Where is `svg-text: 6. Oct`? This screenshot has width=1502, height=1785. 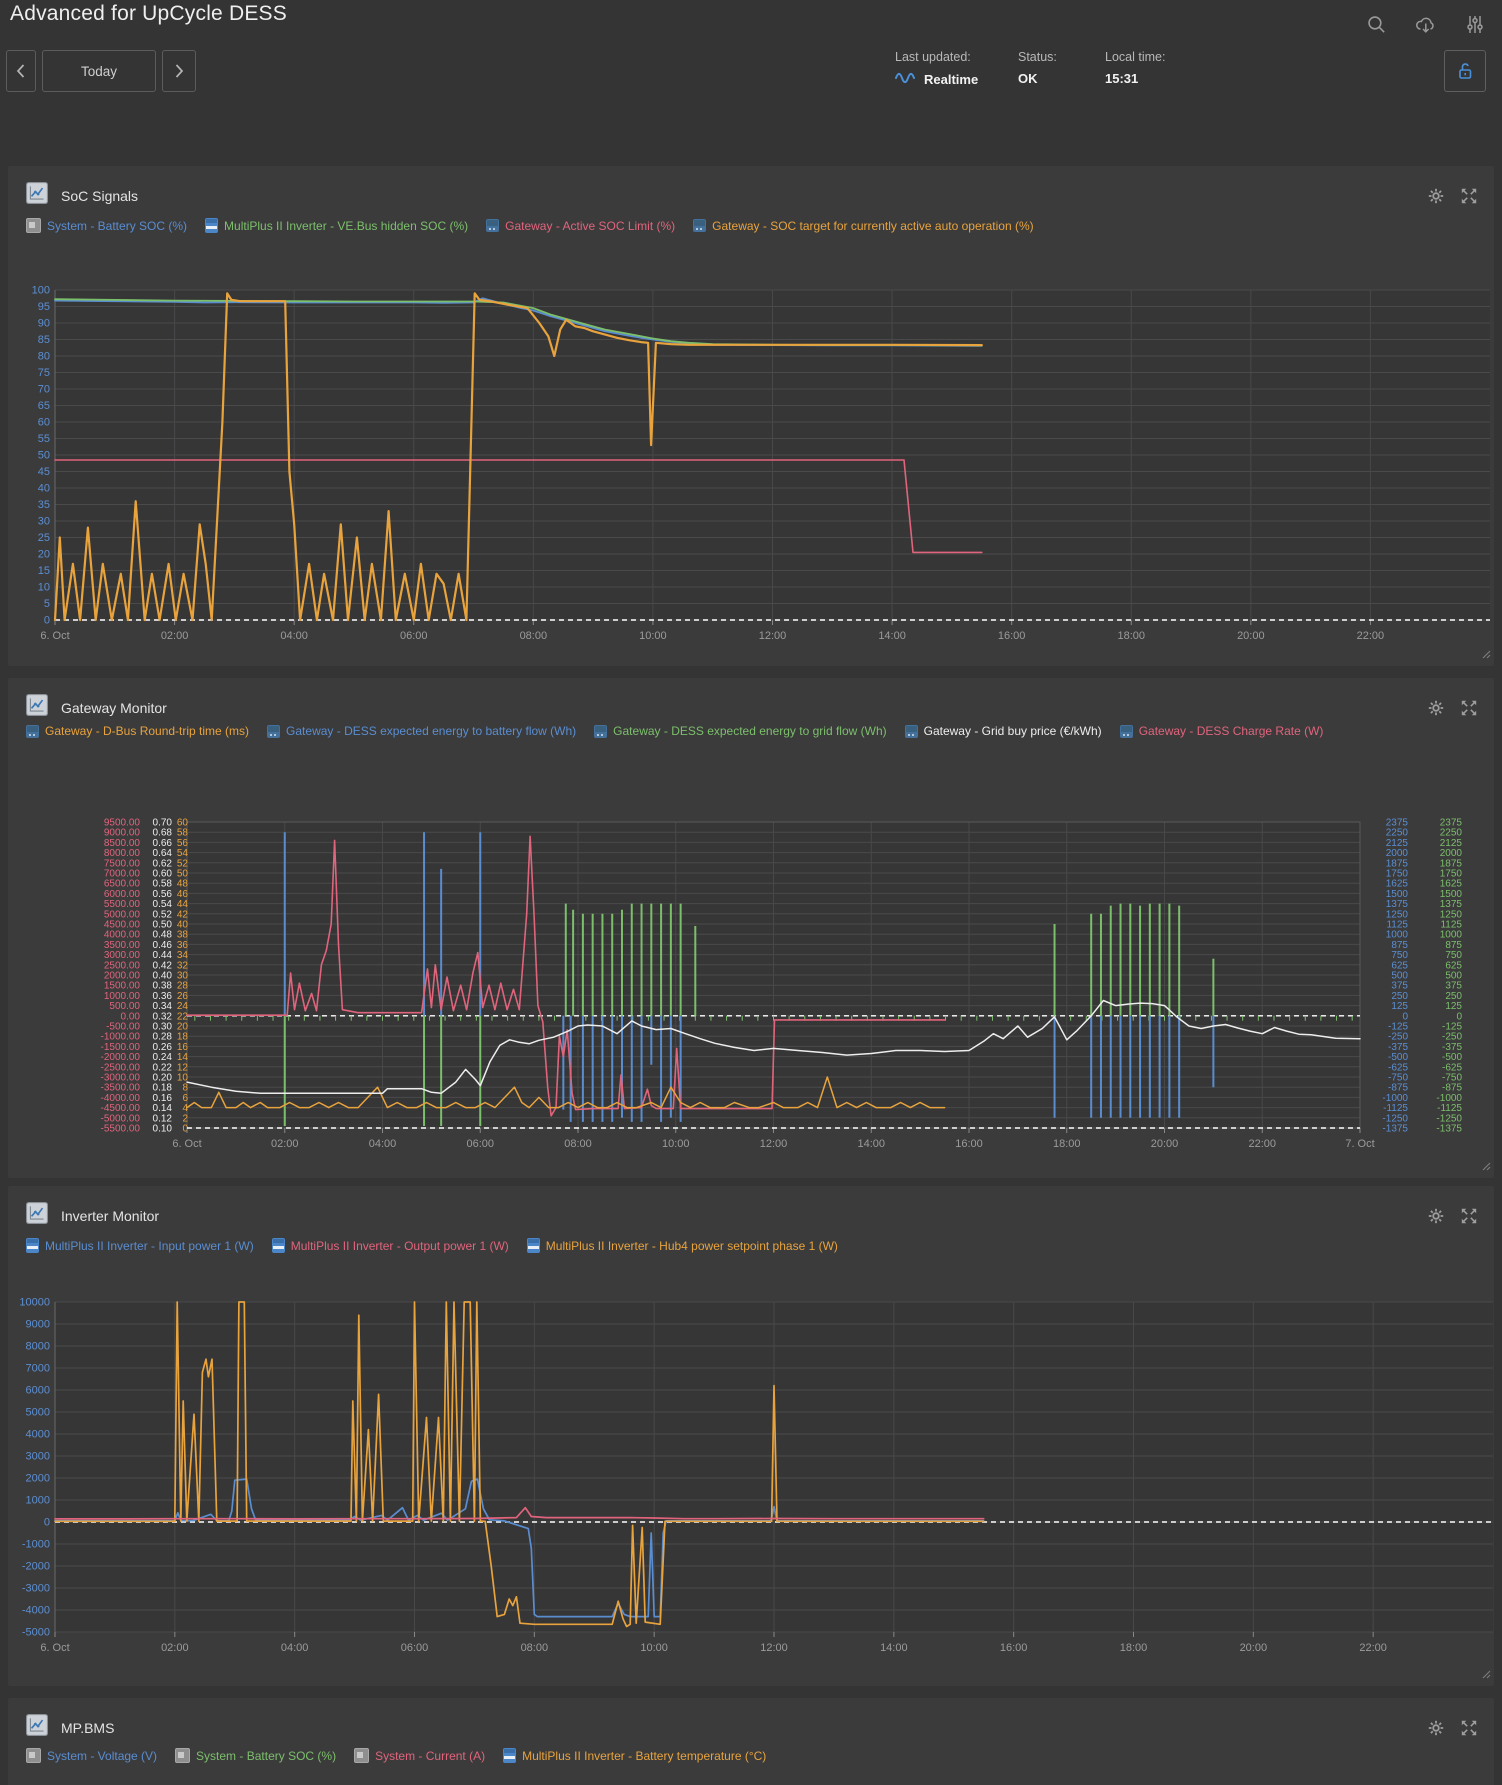
svg-text: 6. Oct is located at coordinates (186, 1144).